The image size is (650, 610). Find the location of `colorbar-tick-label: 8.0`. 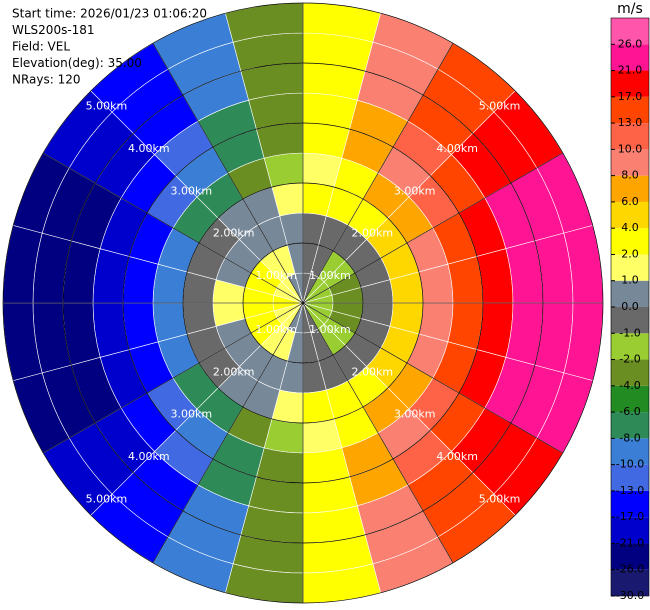

colorbar-tick-label: 8.0 is located at coordinates (630, 175).